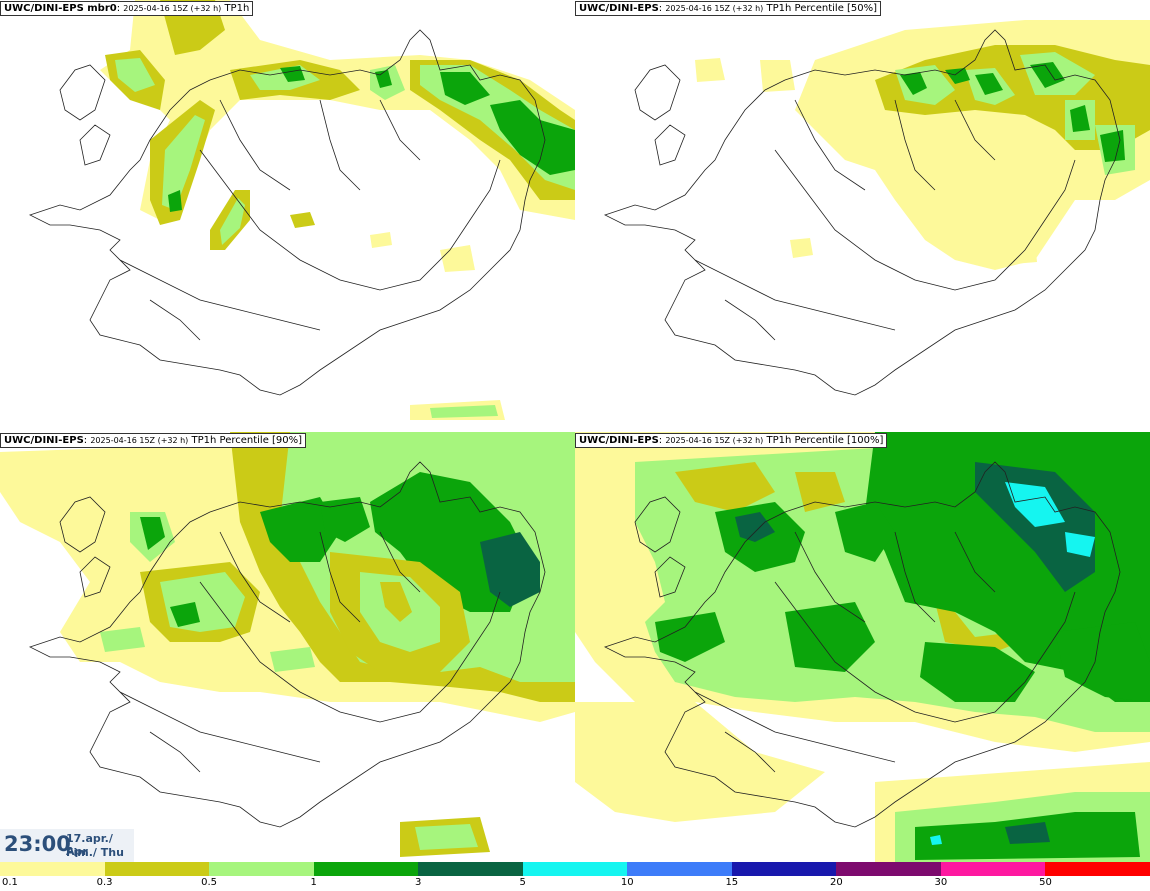 The height and width of the screenshot is (891, 1150). I want to click on colorbar-strip, so click(575, 869).